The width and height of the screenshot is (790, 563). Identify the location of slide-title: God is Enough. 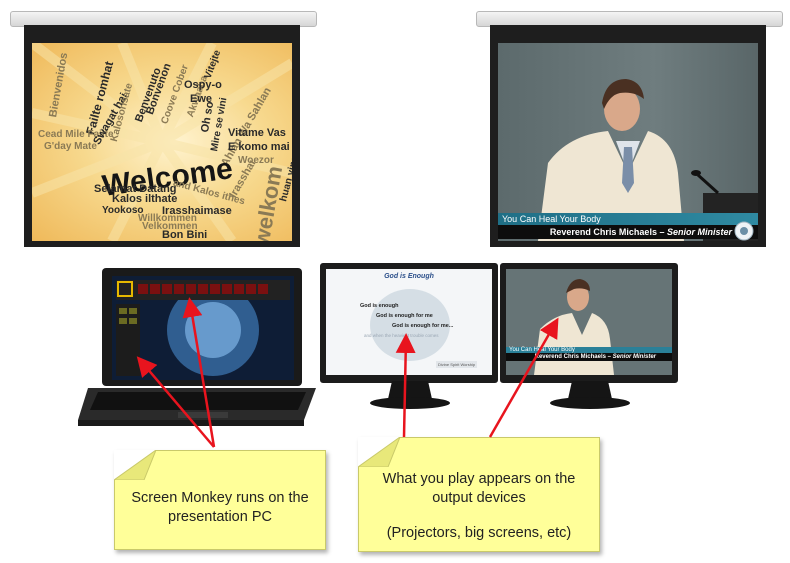
(409, 276).